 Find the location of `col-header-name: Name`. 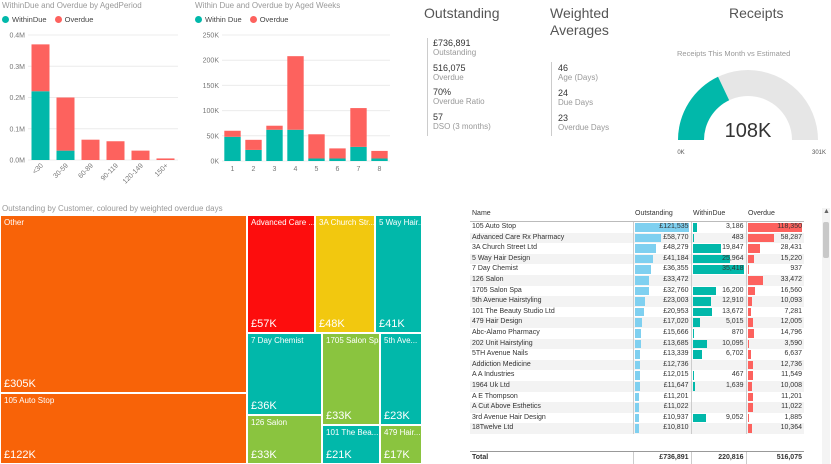

col-header-name: Name is located at coordinates (551, 214).